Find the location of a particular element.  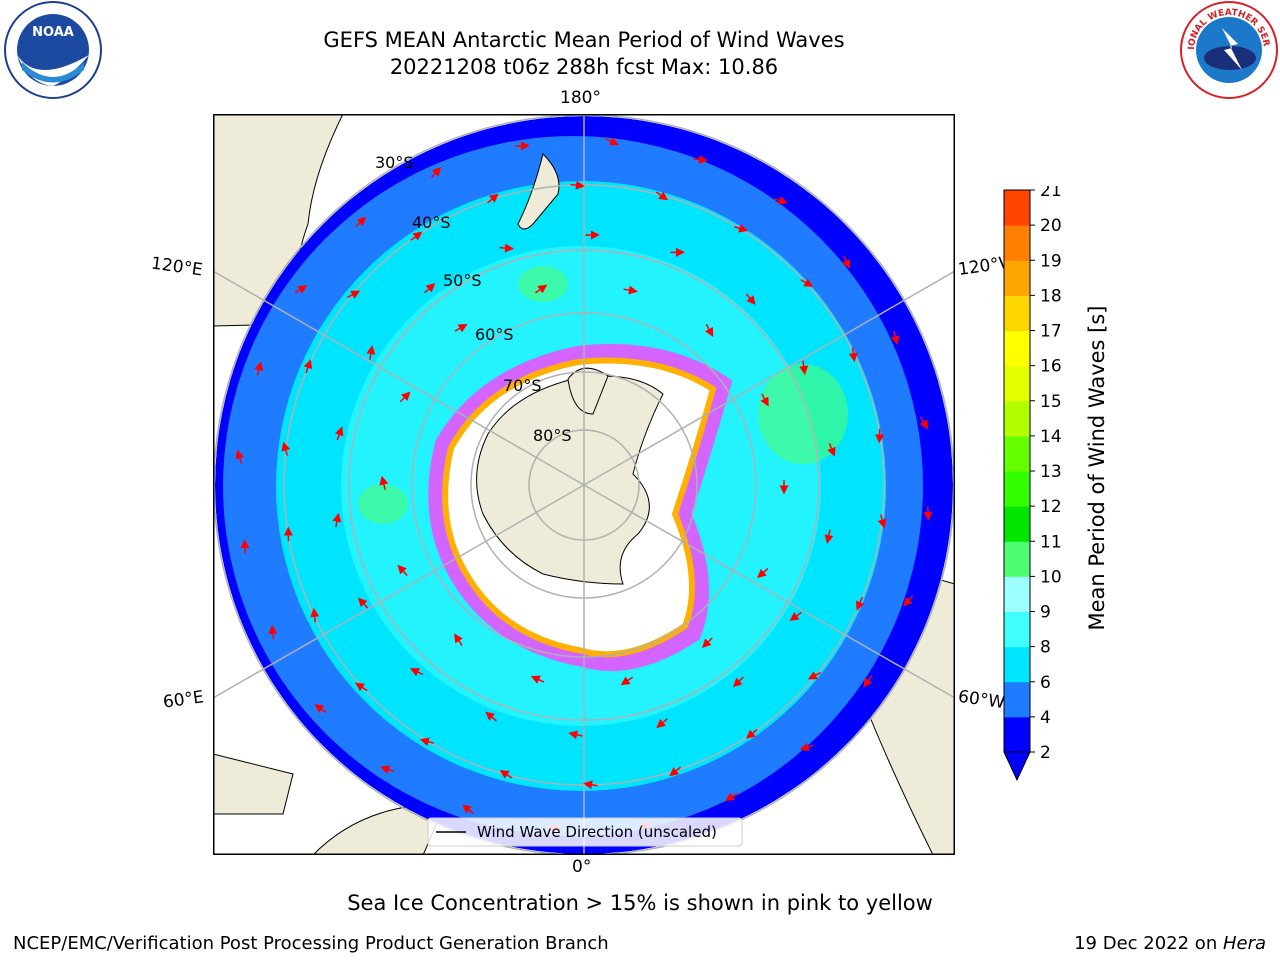

colorbar-tick-label: 17 is located at coordinates (1051, 332).